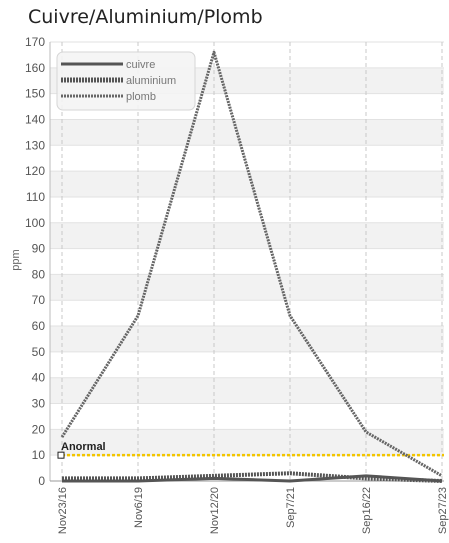 The width and height of the screenshot is (449, 543). What do you see at coordinates (39, 455) in the screenshot?
I see `y-tick-label: 10` at bounding box center [39, 455].